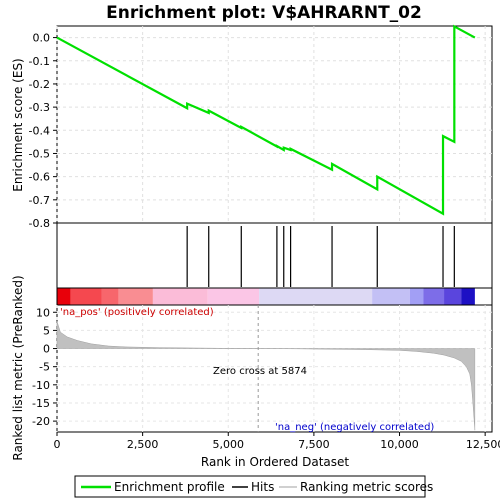  What do you see at coordinates (137, 312) in the screenshot?
I see `pos-correlated-label: 'na_pos' (positively correlated)` at bounding box center [137, 312].